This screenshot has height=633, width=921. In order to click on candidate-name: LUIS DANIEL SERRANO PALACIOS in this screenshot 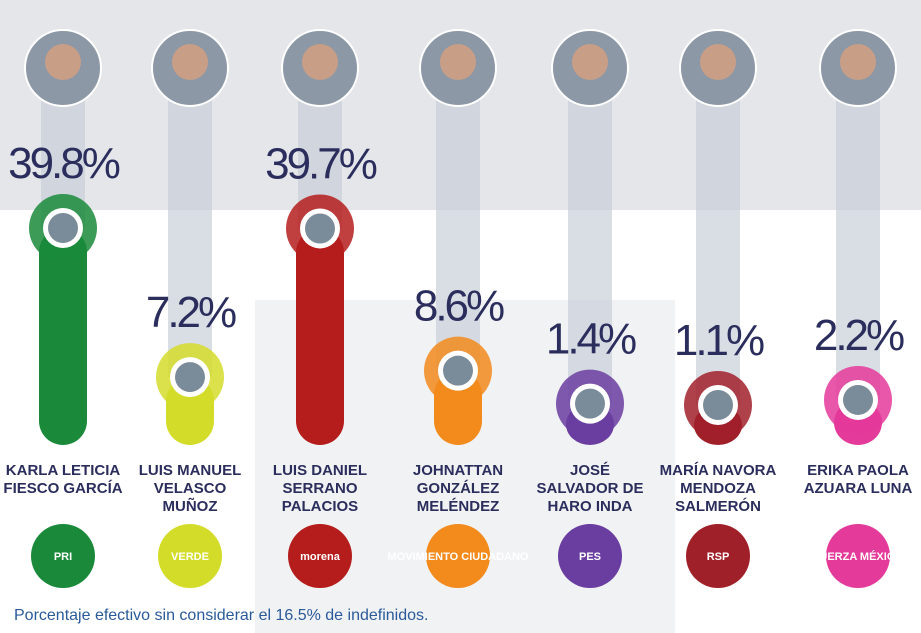, I will do `click(320, 488)`.